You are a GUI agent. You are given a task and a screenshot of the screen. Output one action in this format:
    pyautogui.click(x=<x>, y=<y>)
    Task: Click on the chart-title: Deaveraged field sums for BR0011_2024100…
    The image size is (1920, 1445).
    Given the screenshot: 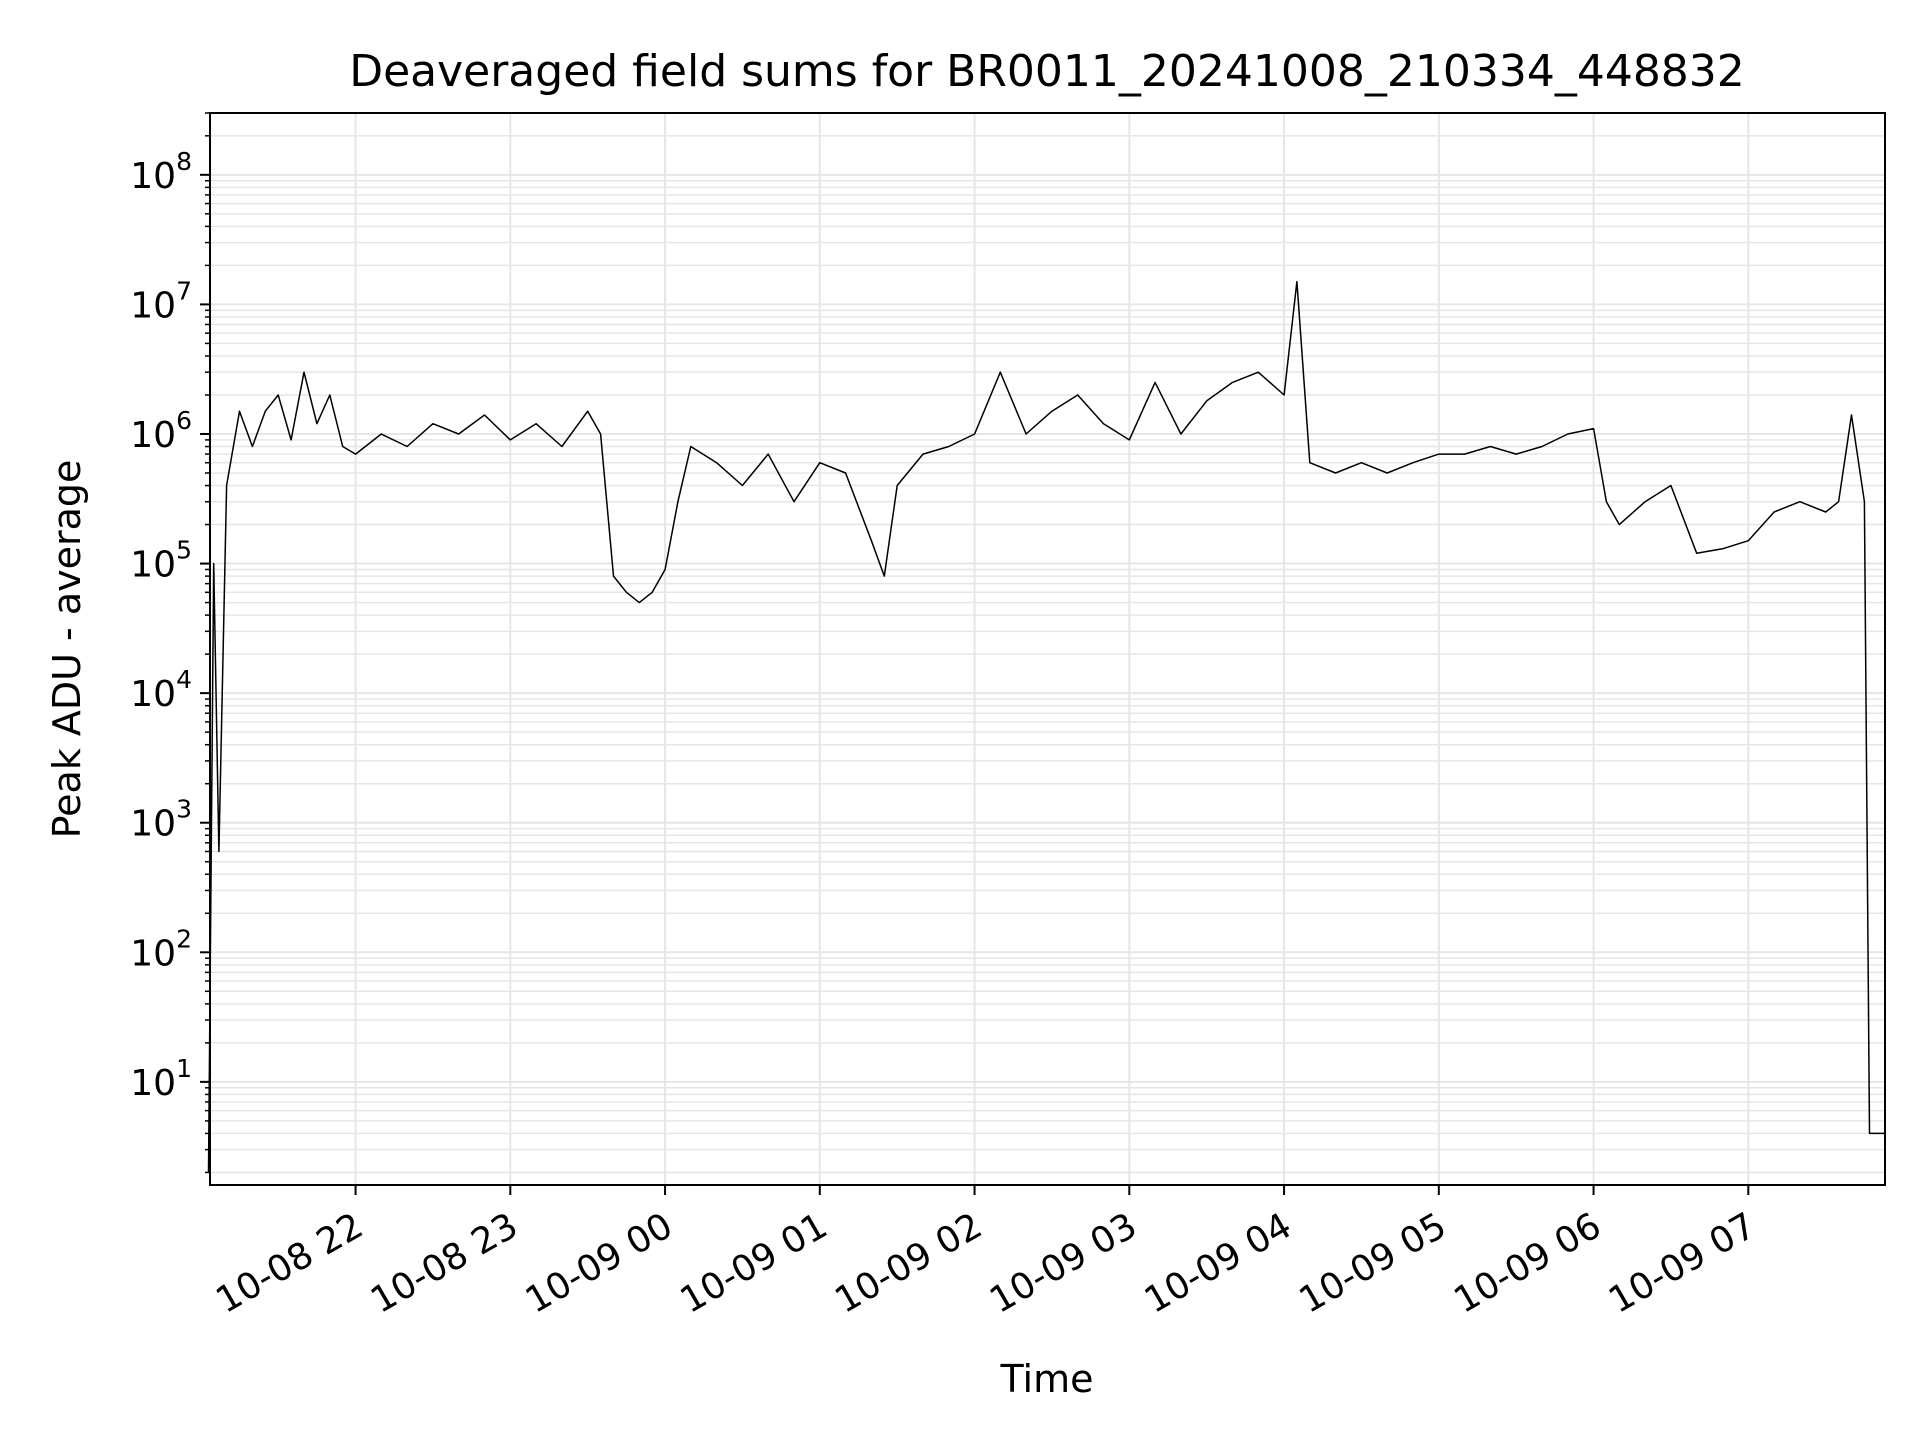 What is the action you would take?
    pyautogui.click(x=1047, y=71)
    